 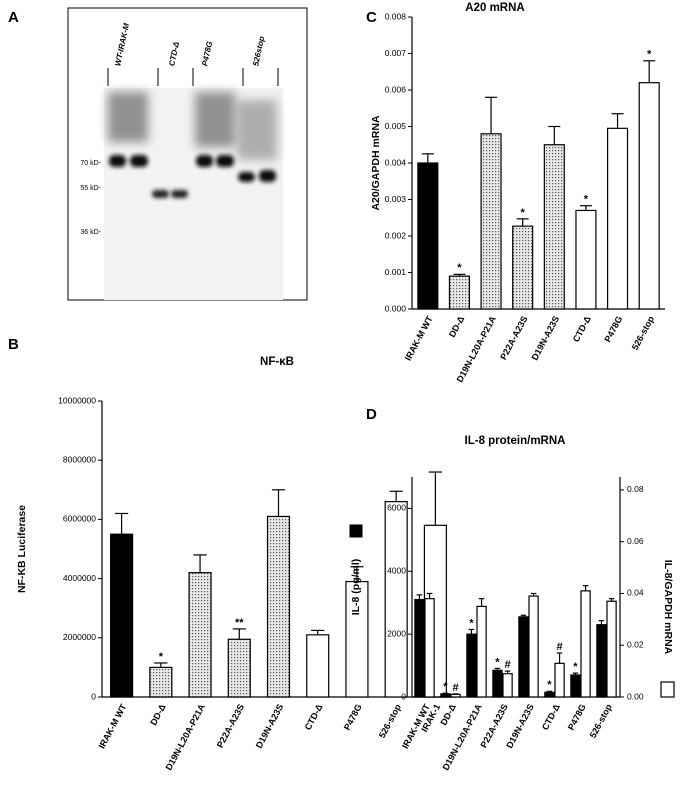 I want to click on y-tick-label: 0.005, so click(x=396, y=126).